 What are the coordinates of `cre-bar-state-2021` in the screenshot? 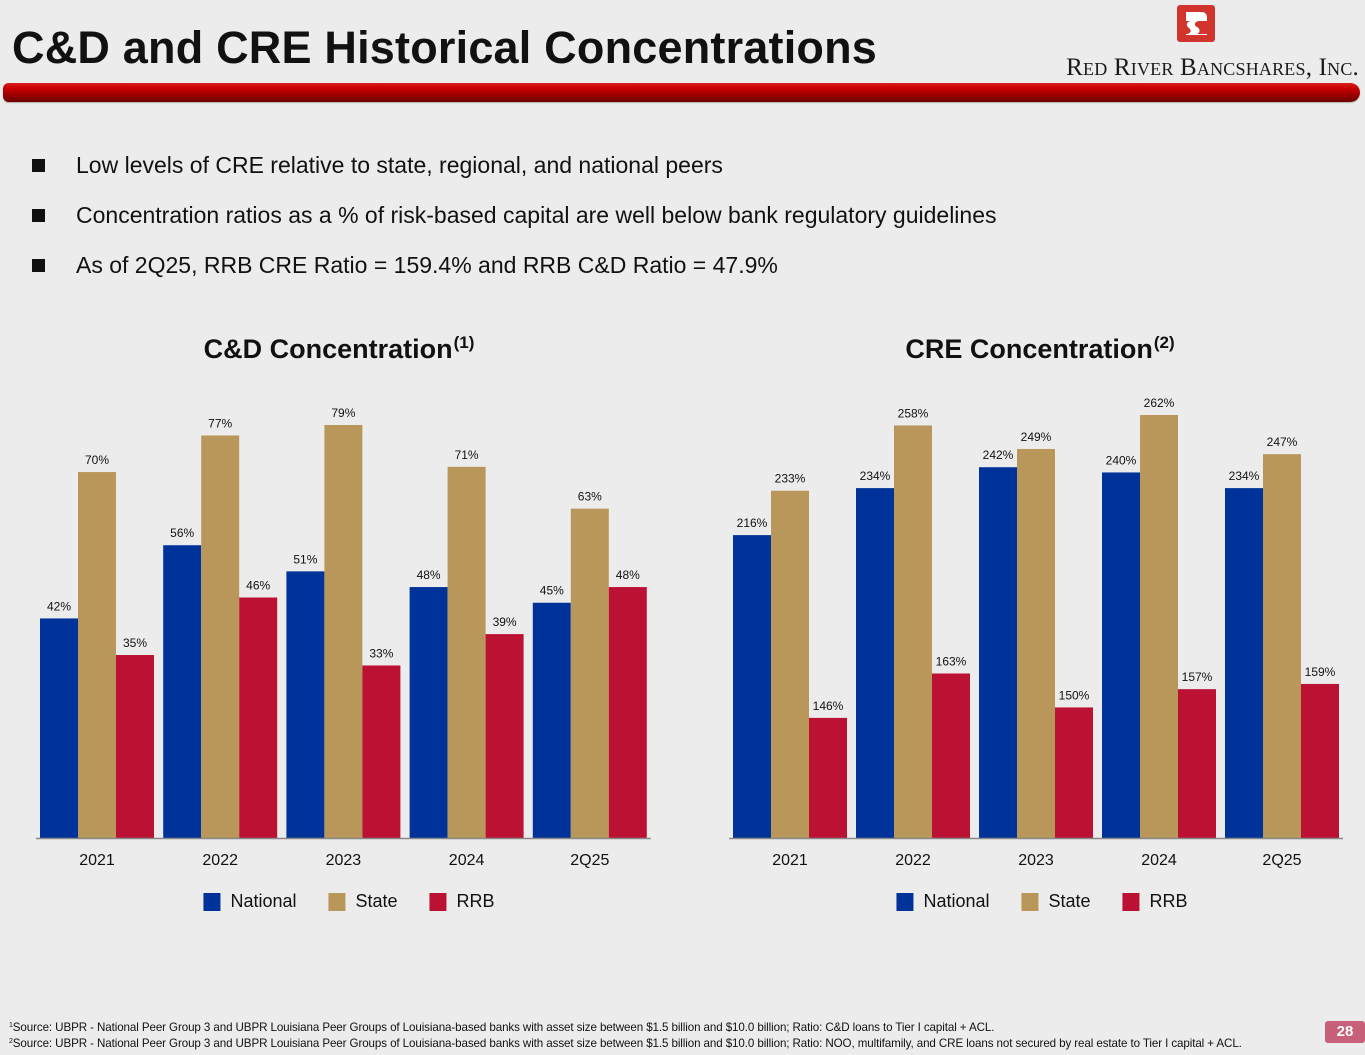 It's located at (790, 664).